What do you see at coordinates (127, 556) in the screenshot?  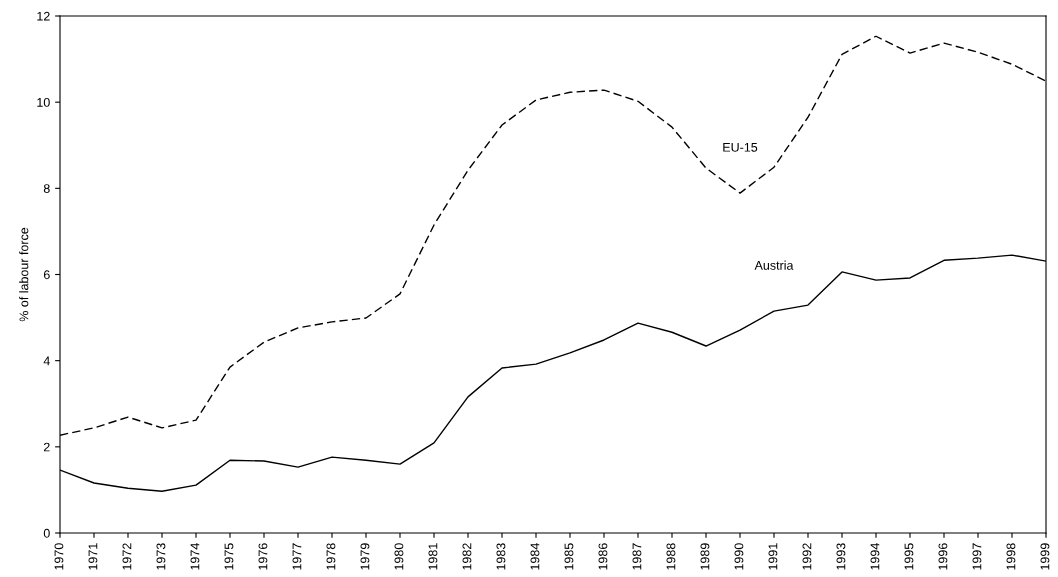 I see `x-tick-label: 1972` at bounding box center [127, 556].